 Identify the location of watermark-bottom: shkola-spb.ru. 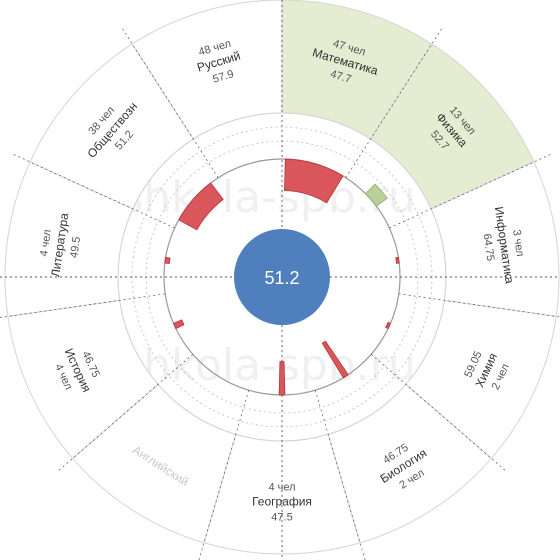
(267, 365).